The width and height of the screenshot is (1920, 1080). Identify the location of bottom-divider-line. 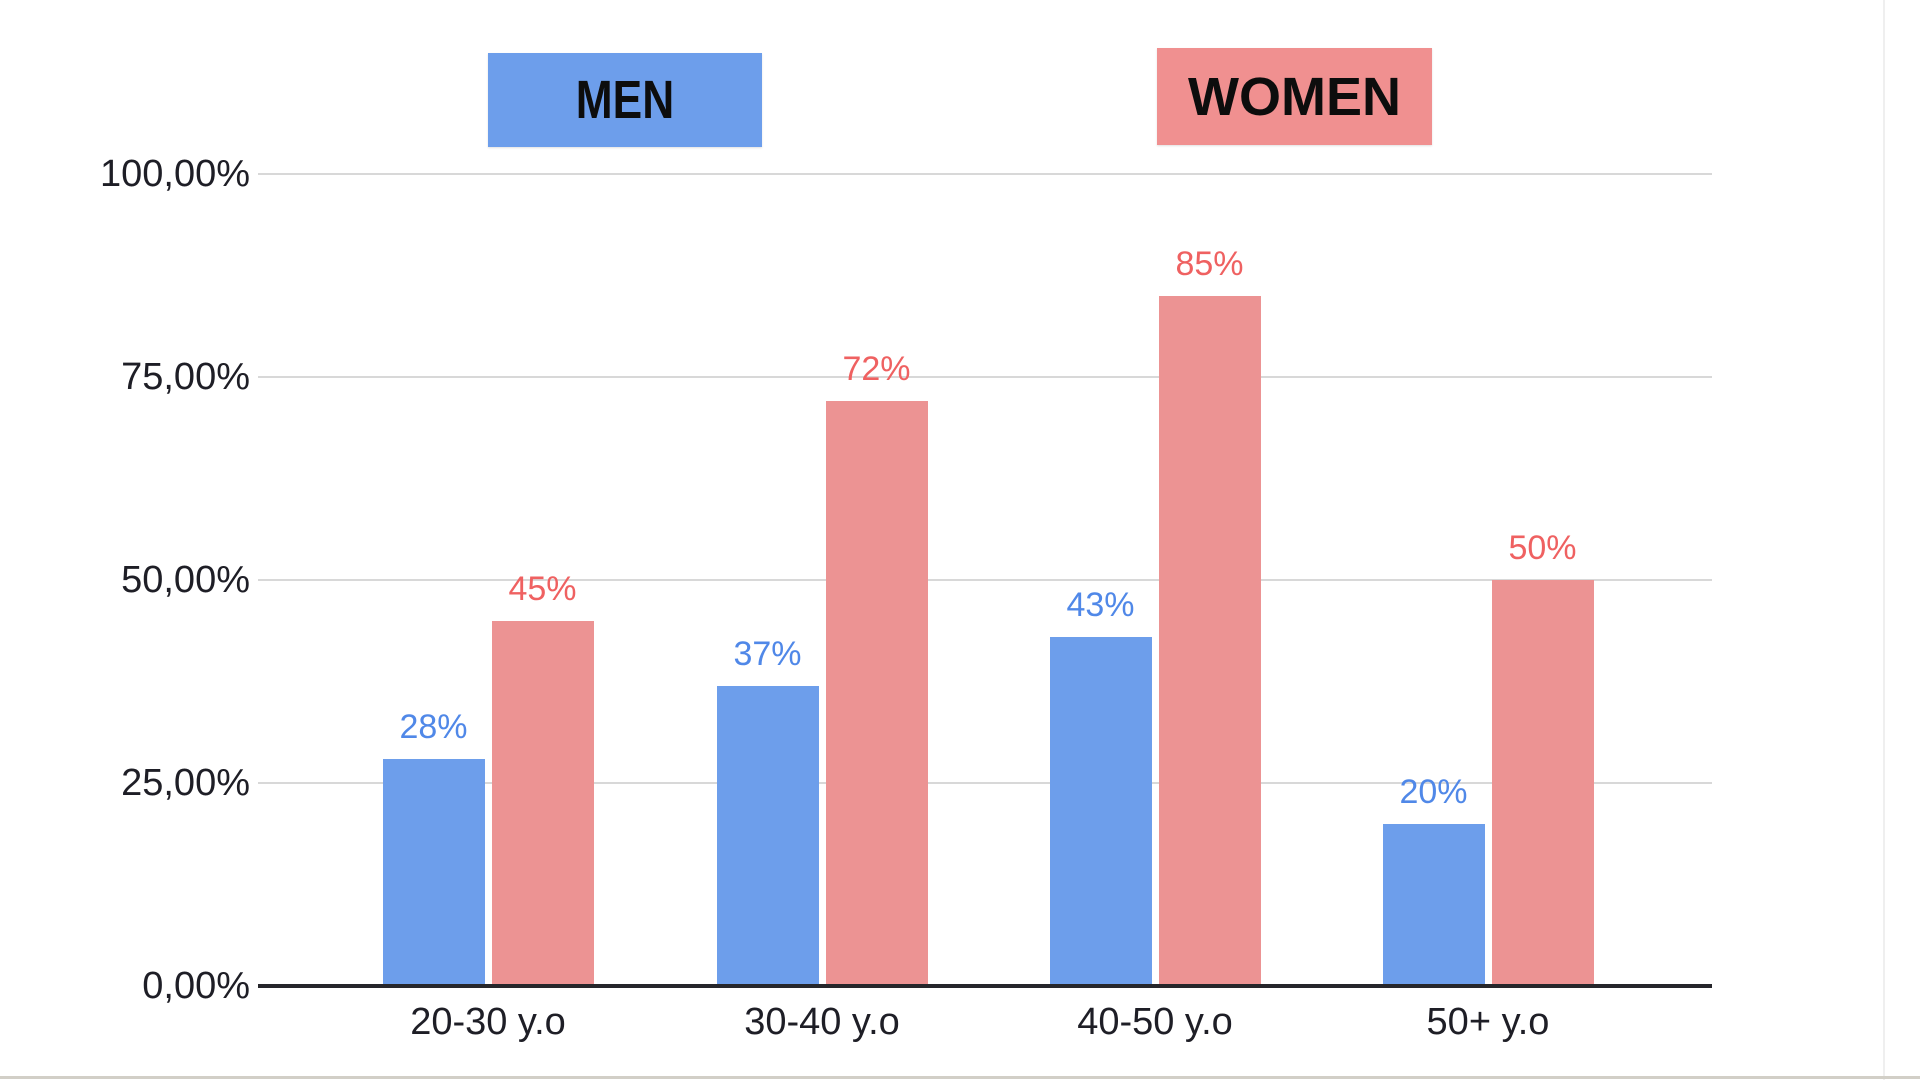
(960, 1077).